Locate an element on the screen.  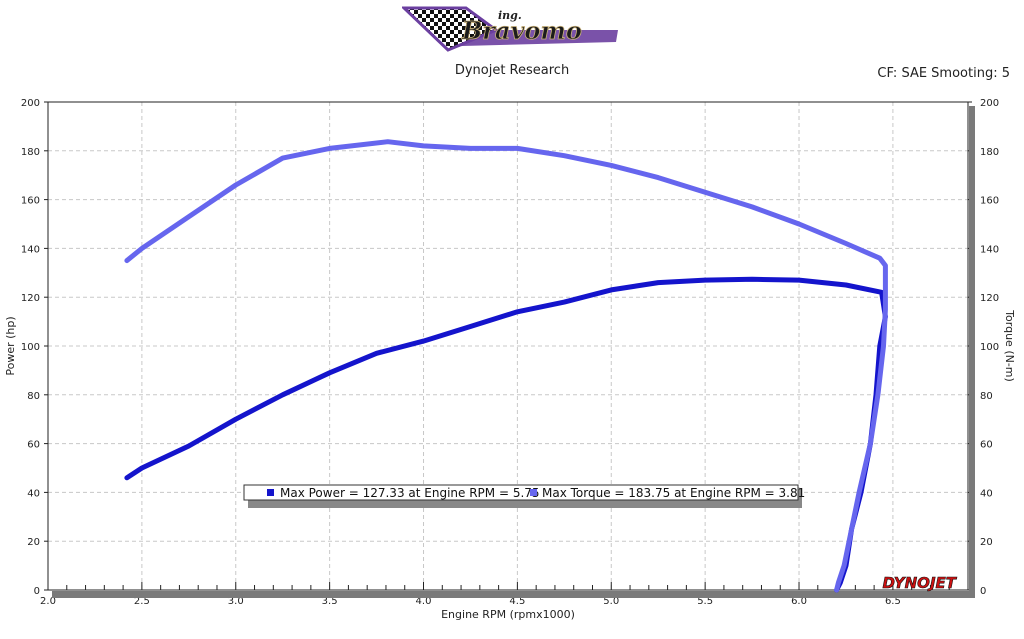
y-tick-label: 80 is located at coordinates (33, 396).